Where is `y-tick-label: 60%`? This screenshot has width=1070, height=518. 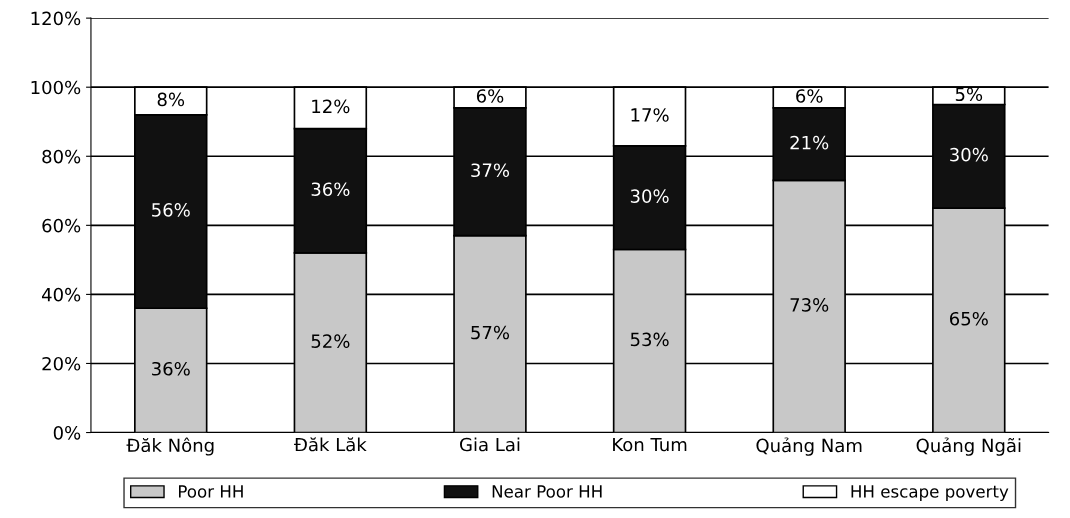
y-tick-label: 60% is located at coordinates (61, 225).